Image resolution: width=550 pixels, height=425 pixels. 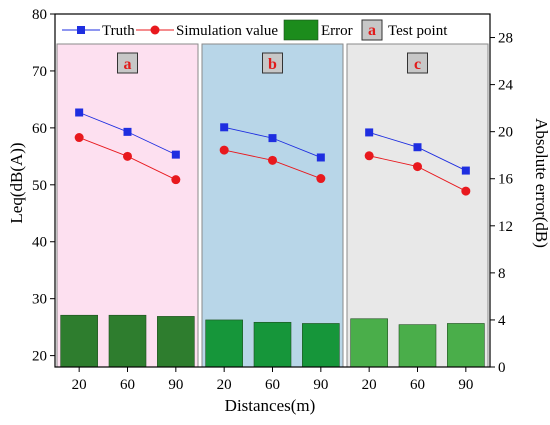 What do you see at coordinates (502, 274) in the screenshot?
I see `y-right-tick-label: 8` at bounding box center [502, 274].